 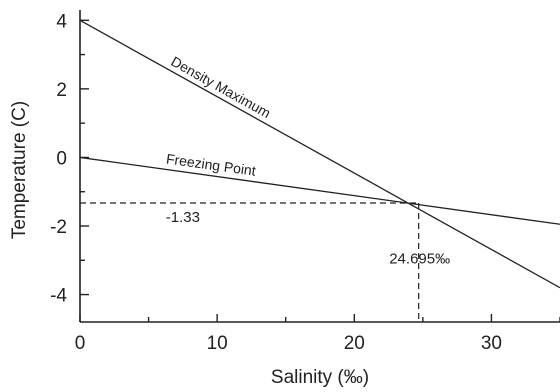 I want to click on x-tick-label: 0, so click(x=80, y=343).